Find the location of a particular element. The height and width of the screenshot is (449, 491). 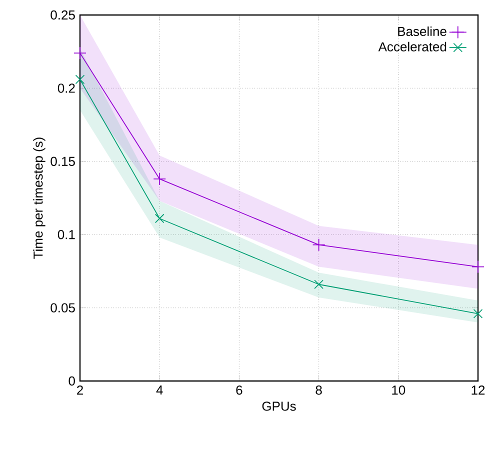

x-axis-title: GPUs is located at coordinates (279, 406).